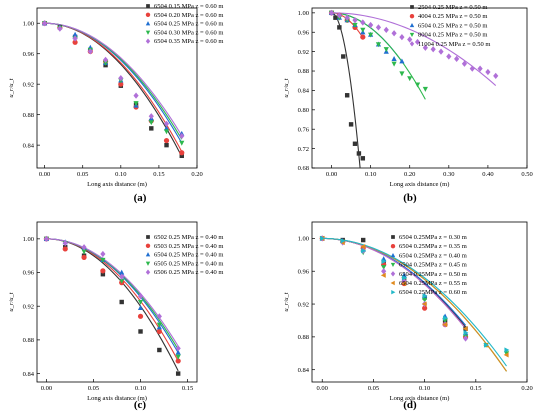 The height and width of the screenshot is (411, 550). What do you see at coordinates (188, 263) in the screenshot?
I see `legend-entry: 6505 0.25 MPa z = 0.40 m` at bounding box center [188, 263].